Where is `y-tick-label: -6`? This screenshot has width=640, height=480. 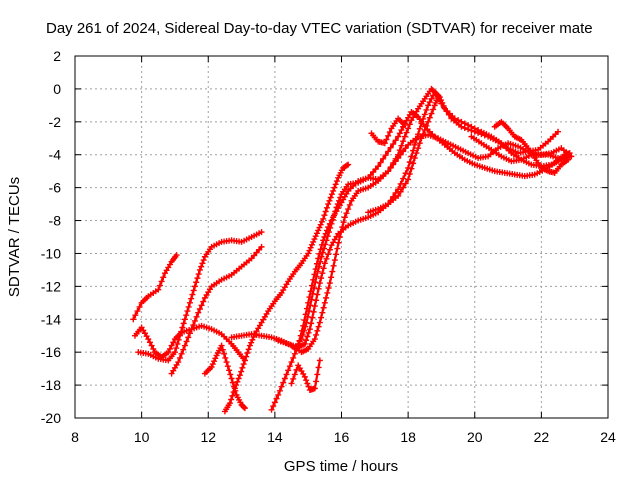 y-tick-label: -6 is located at coordinates (55, 188).